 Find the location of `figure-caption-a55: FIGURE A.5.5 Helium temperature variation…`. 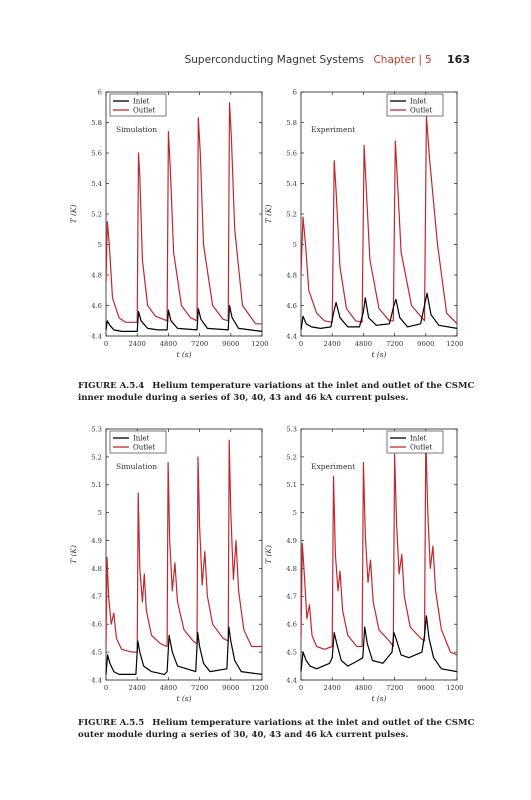

figure-caption-a55: FIGURE A.5.5 Helium temperature variation… is located at coordinates (278, 729).